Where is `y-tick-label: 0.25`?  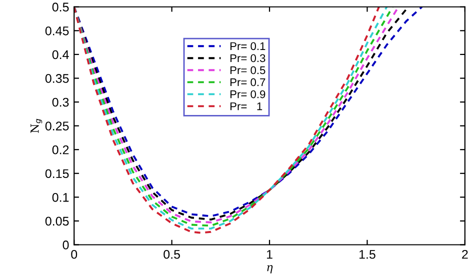 y-tick-label: 0.25 is located at coordinates (57, 126).